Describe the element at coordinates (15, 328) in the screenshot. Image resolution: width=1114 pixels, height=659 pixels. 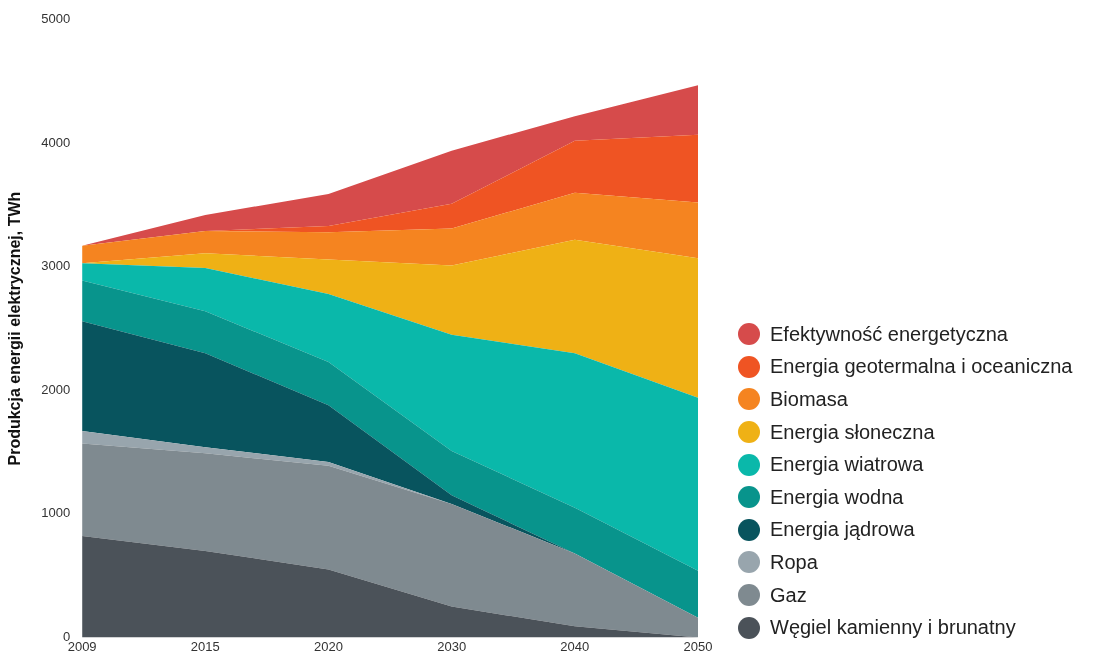
I see `y-axis-title: Produkcja energii elektrycznej, TWh` at that location.